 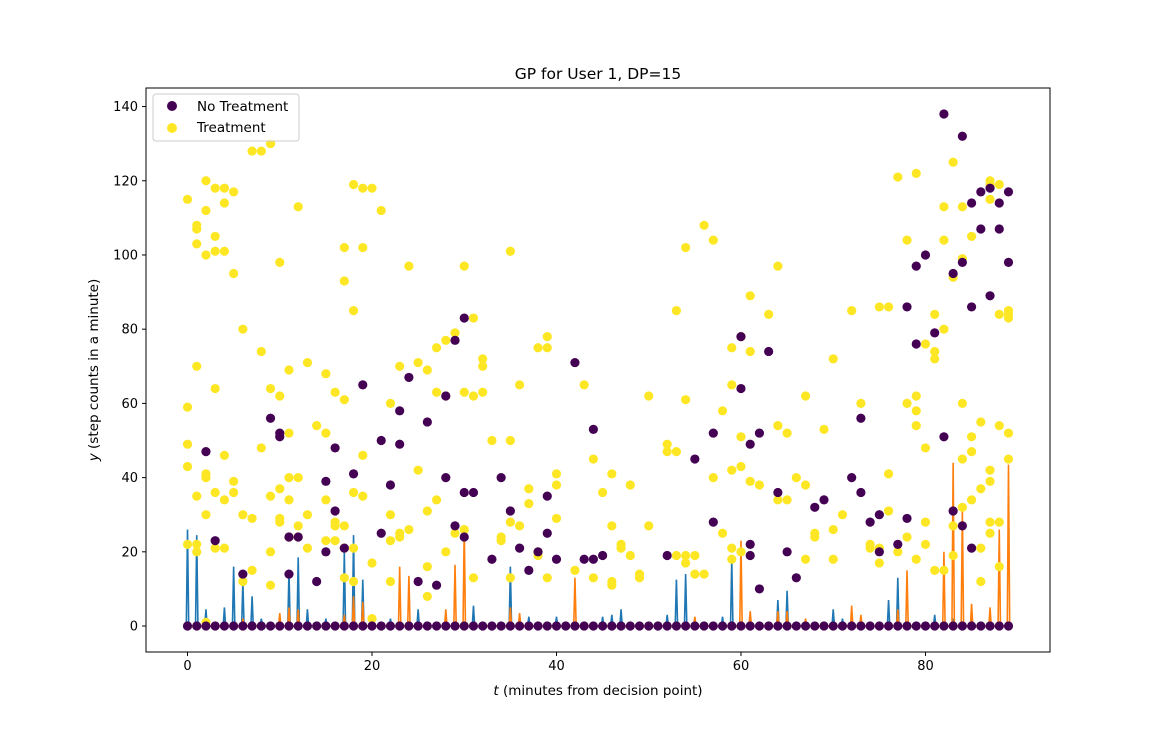 I want to click on y-tick-label: 40, so click(x=129, y=478).